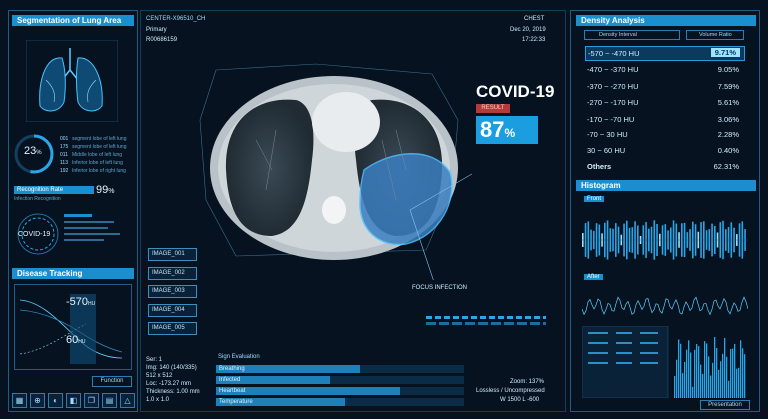 This screenshot has width=768, height=419. I want to click on image-001-button: IMAGE_001, so click(172, 254).